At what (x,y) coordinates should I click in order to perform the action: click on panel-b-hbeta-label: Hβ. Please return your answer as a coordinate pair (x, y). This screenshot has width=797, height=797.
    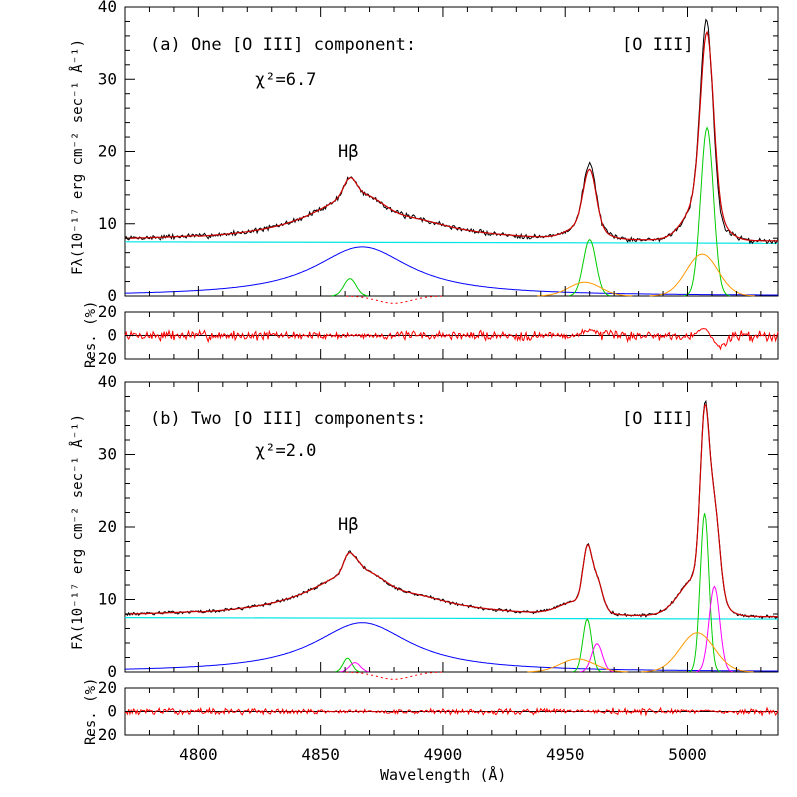
    Looking at the image, I should click on (348, 525).